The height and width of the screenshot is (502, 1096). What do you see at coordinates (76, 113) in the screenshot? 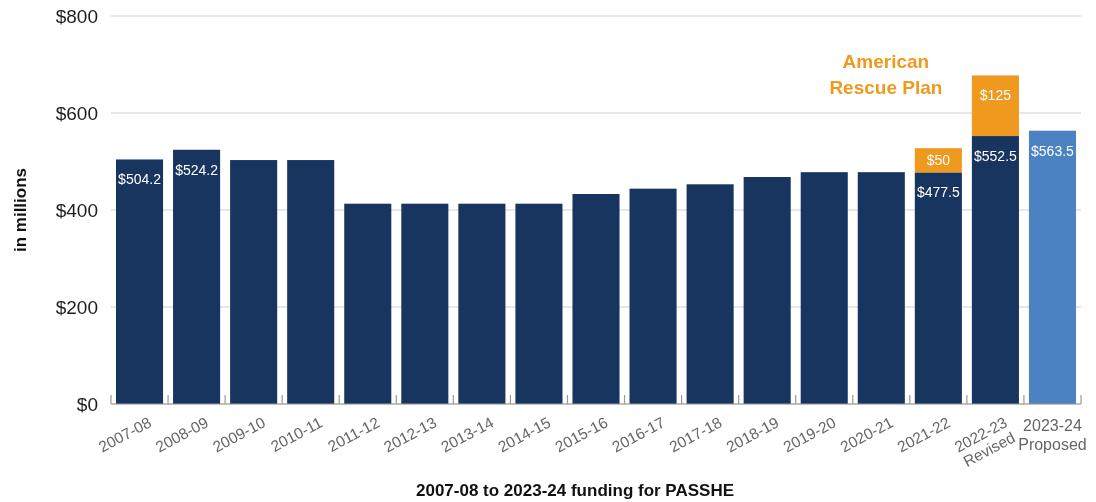
I see `y-tick-label: $600` at bounding box center [76, 113].